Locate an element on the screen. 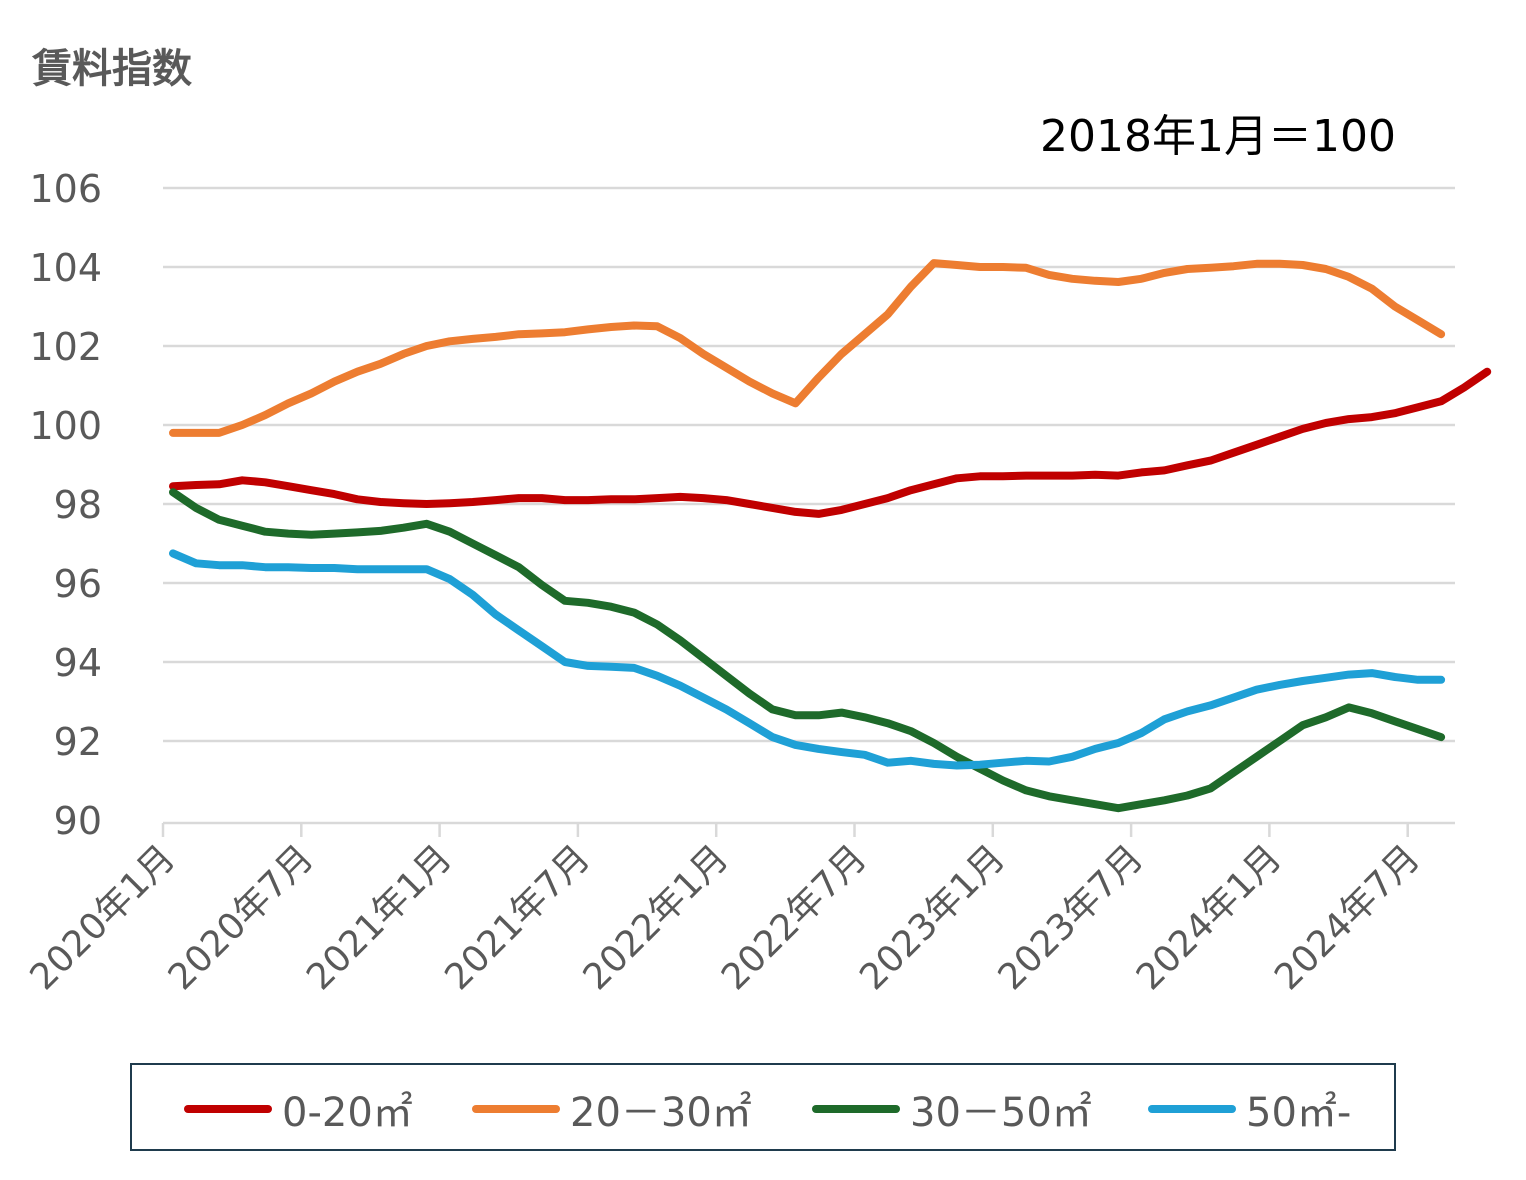 The width and height of the screenshot is (1526, 1180). x-tick-label-1: 2020年7月 is located at coordinates (241, 917).